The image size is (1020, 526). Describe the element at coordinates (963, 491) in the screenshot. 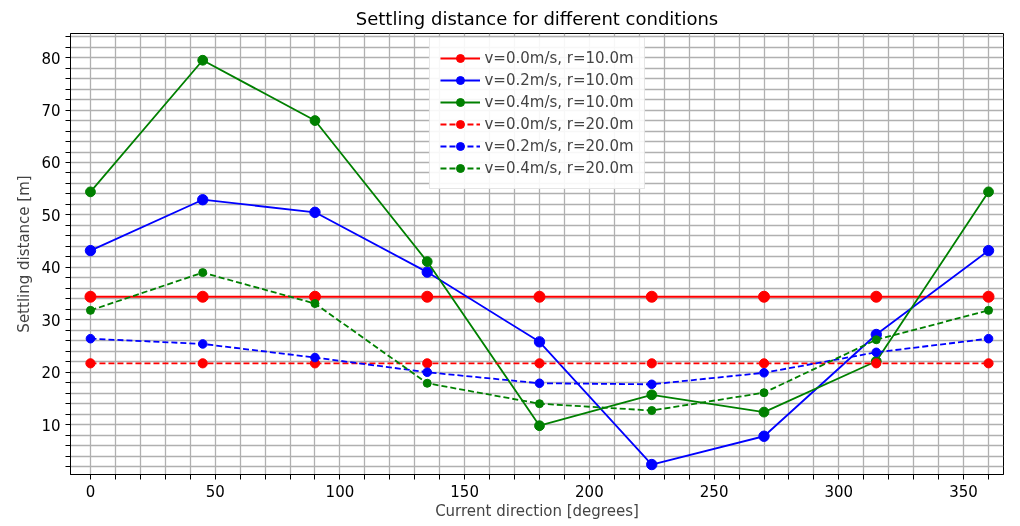

I see `x-tick-label: 350` at that location.